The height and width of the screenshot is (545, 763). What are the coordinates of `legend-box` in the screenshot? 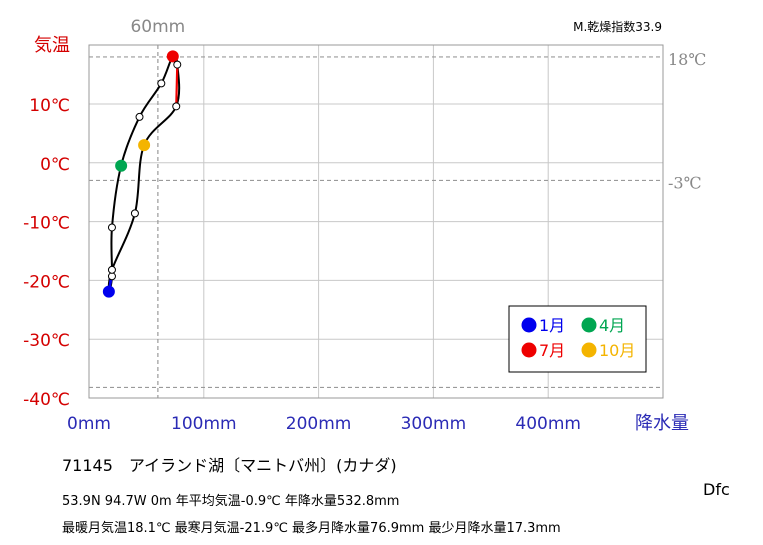 It's located at (577, 339).